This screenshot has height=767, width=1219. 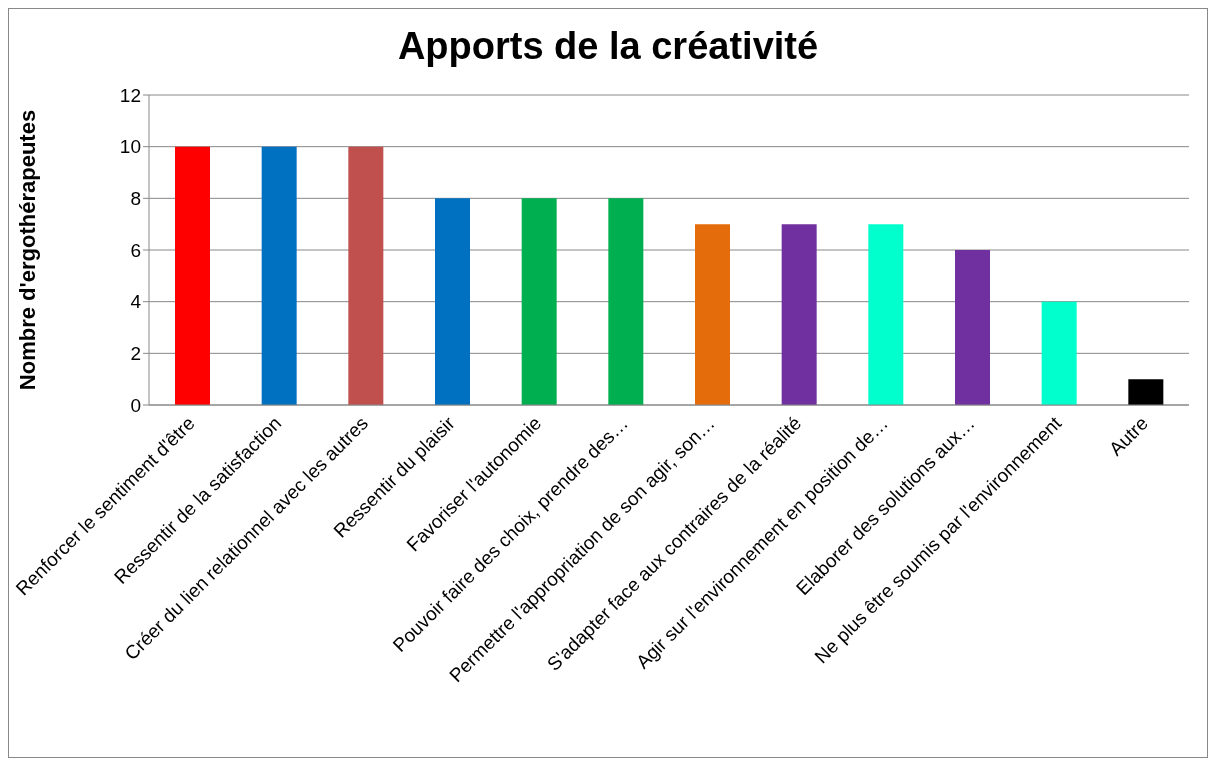 I want to click on y-axis-title: Nombre d'ergothérapeutes, so click(x=27, y=250).